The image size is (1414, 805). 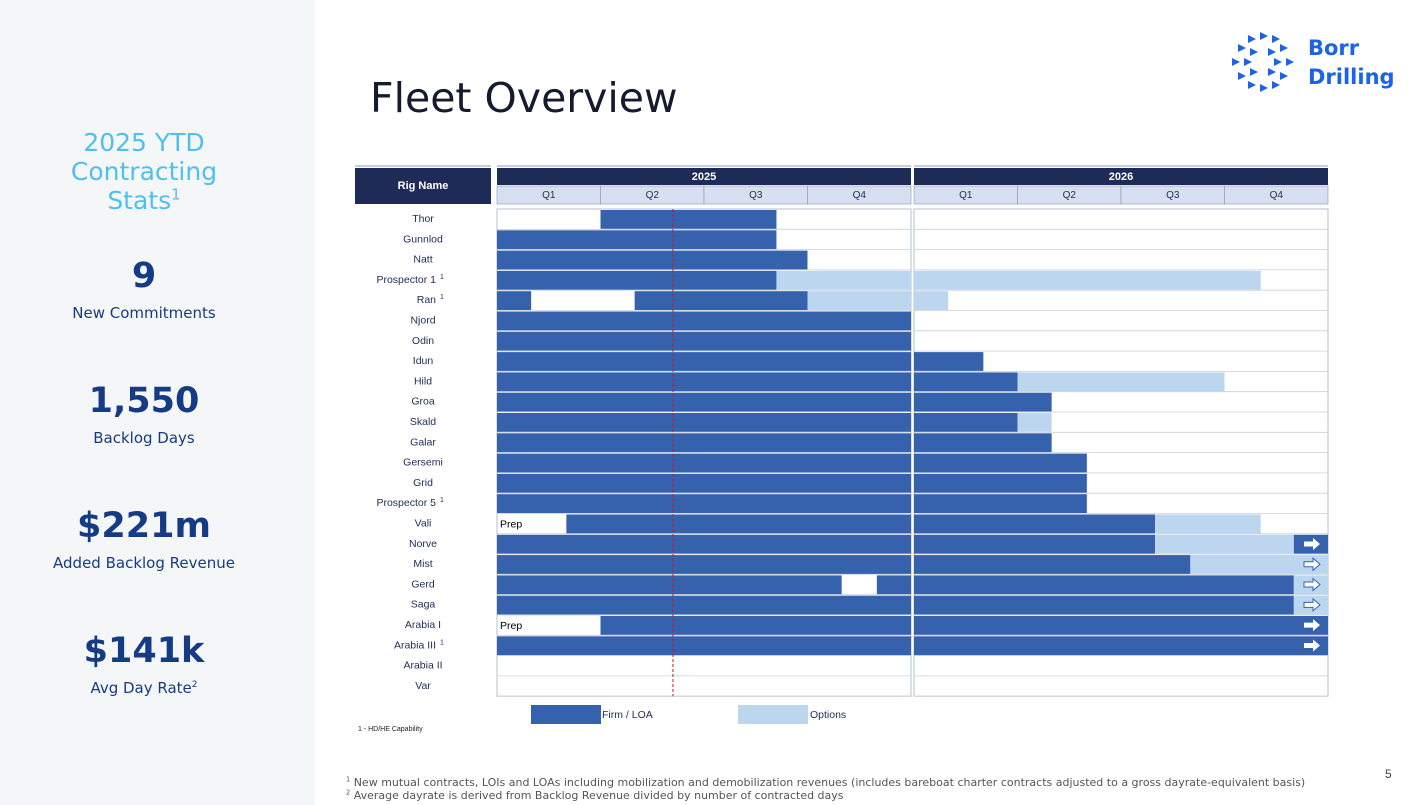 What do you see at coordinates (773, 714) in the screenshot?
I see `legend-swatch-option` at bounding box center [773, 714].